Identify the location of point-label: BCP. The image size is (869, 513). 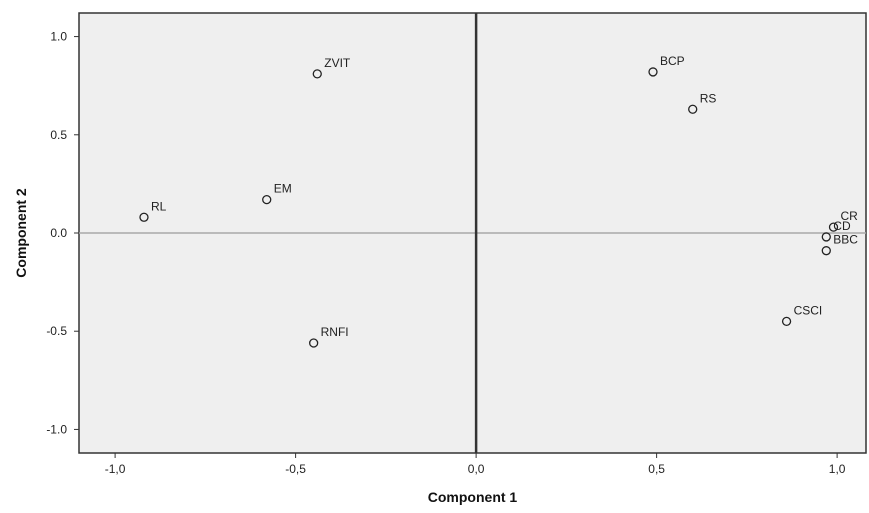
(672, 61).